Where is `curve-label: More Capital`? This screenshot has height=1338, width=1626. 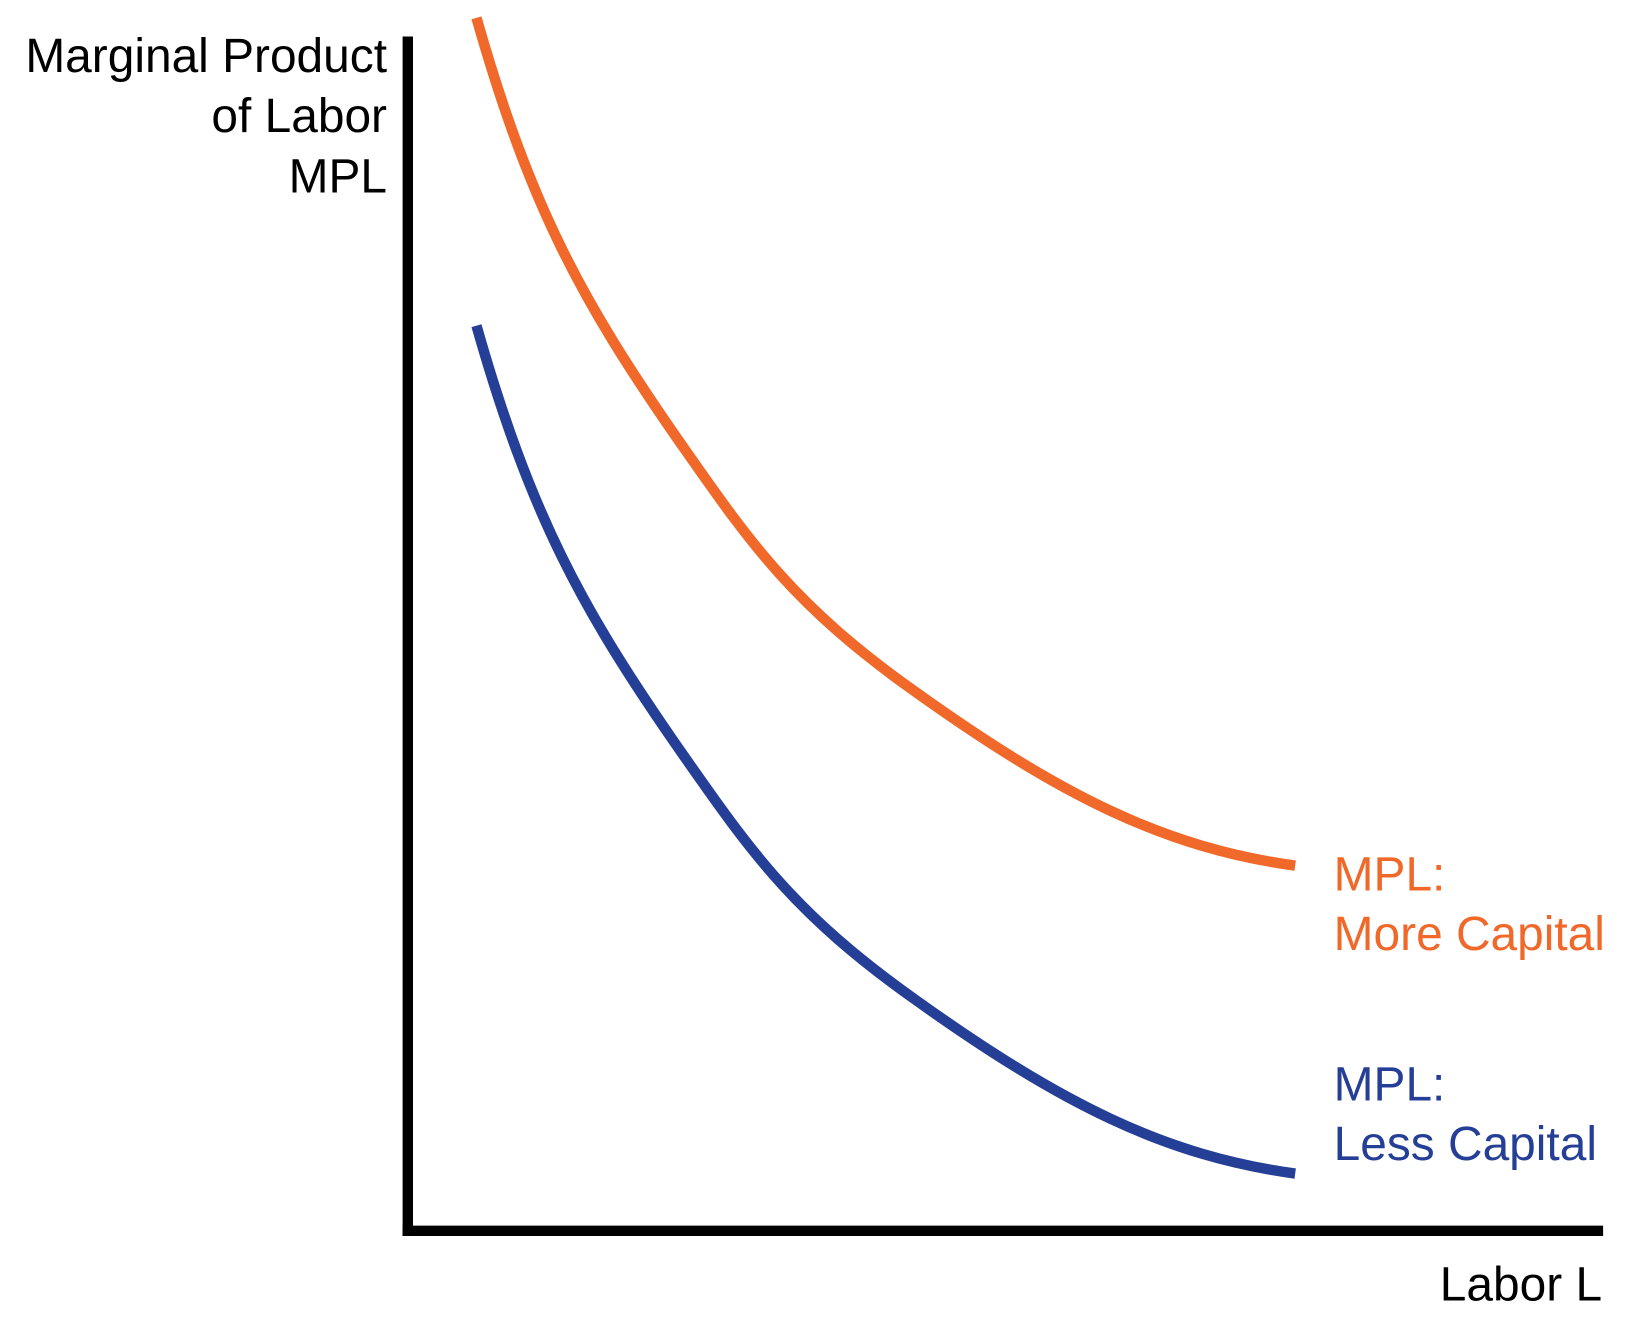 curve-label: More Capital is located at coordinates (1469, 934).